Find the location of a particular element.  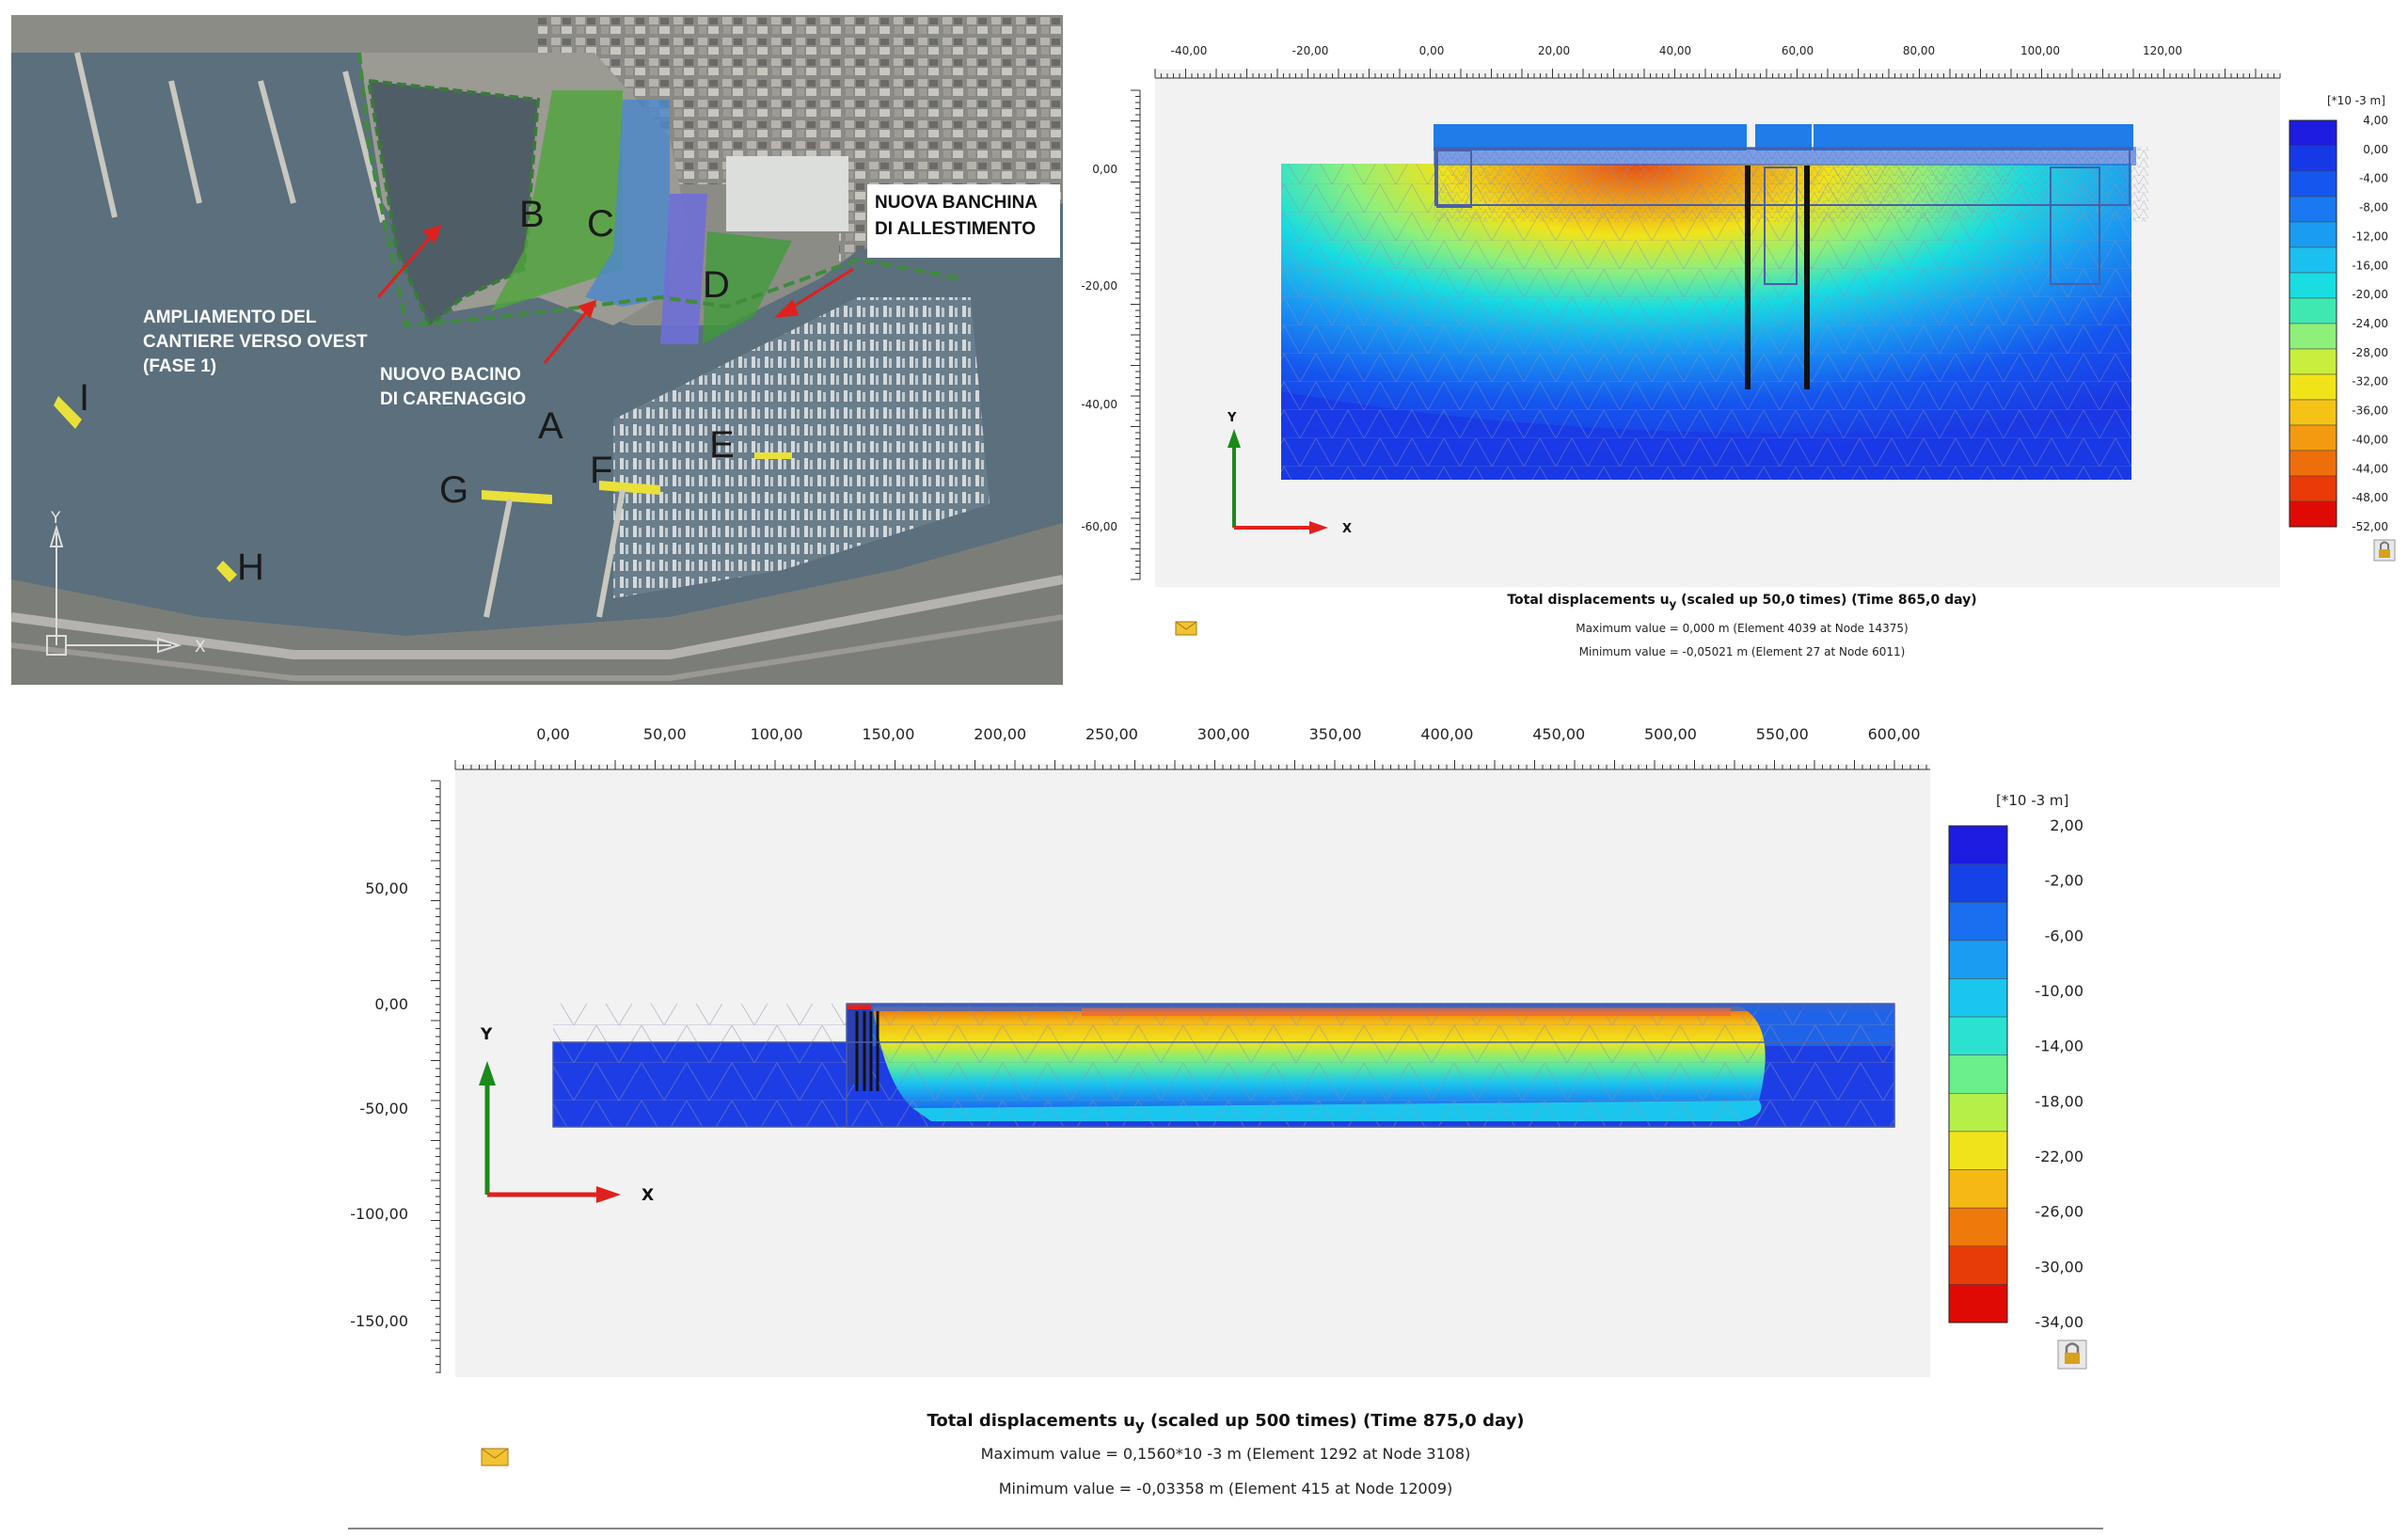

map-axis-x: X is located at coordinates (201, 647).